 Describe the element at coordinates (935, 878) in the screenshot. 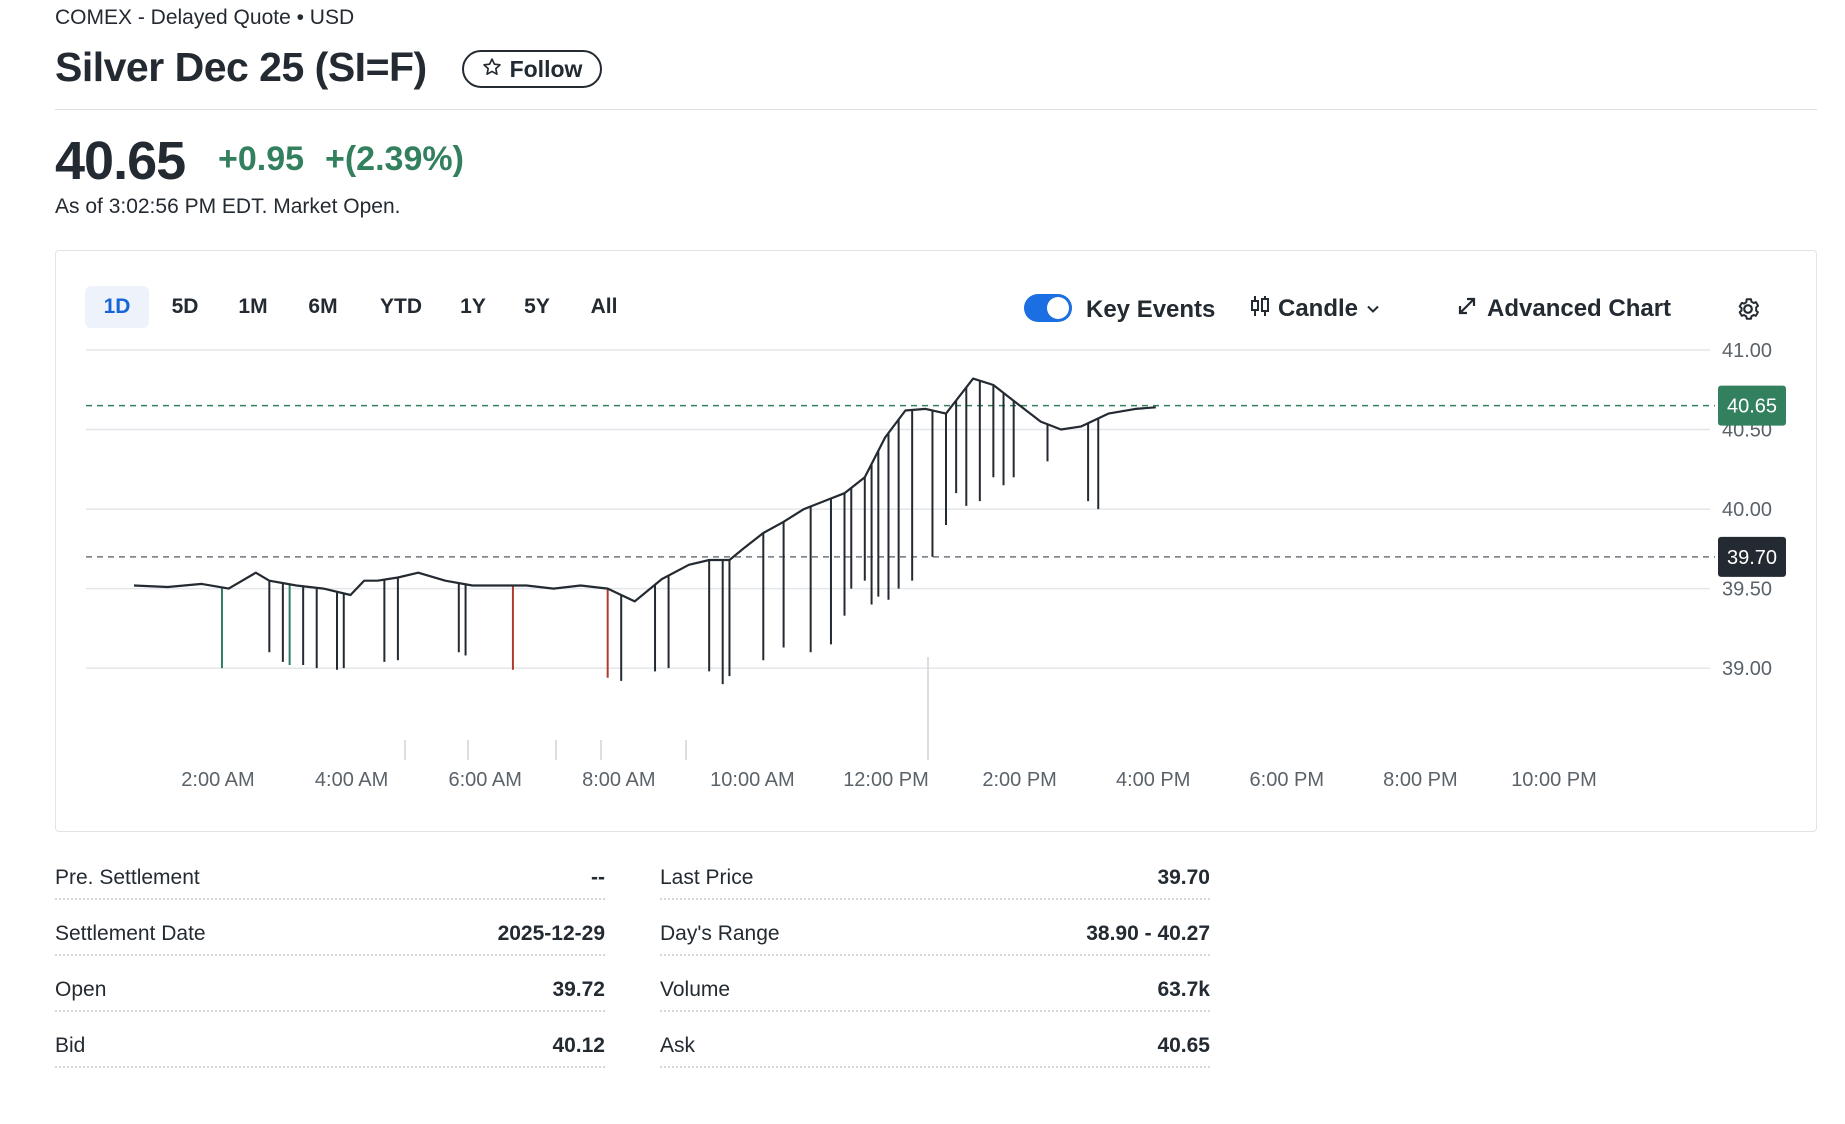

I see `stat-row: Last Price 39.70` at that location.